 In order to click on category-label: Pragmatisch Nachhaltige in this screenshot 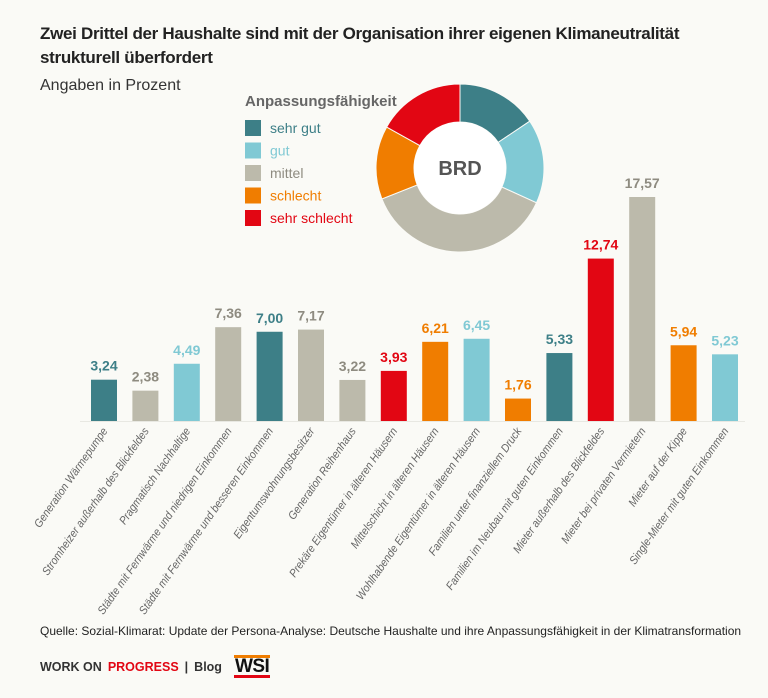, I will do `click(155, 476)`.